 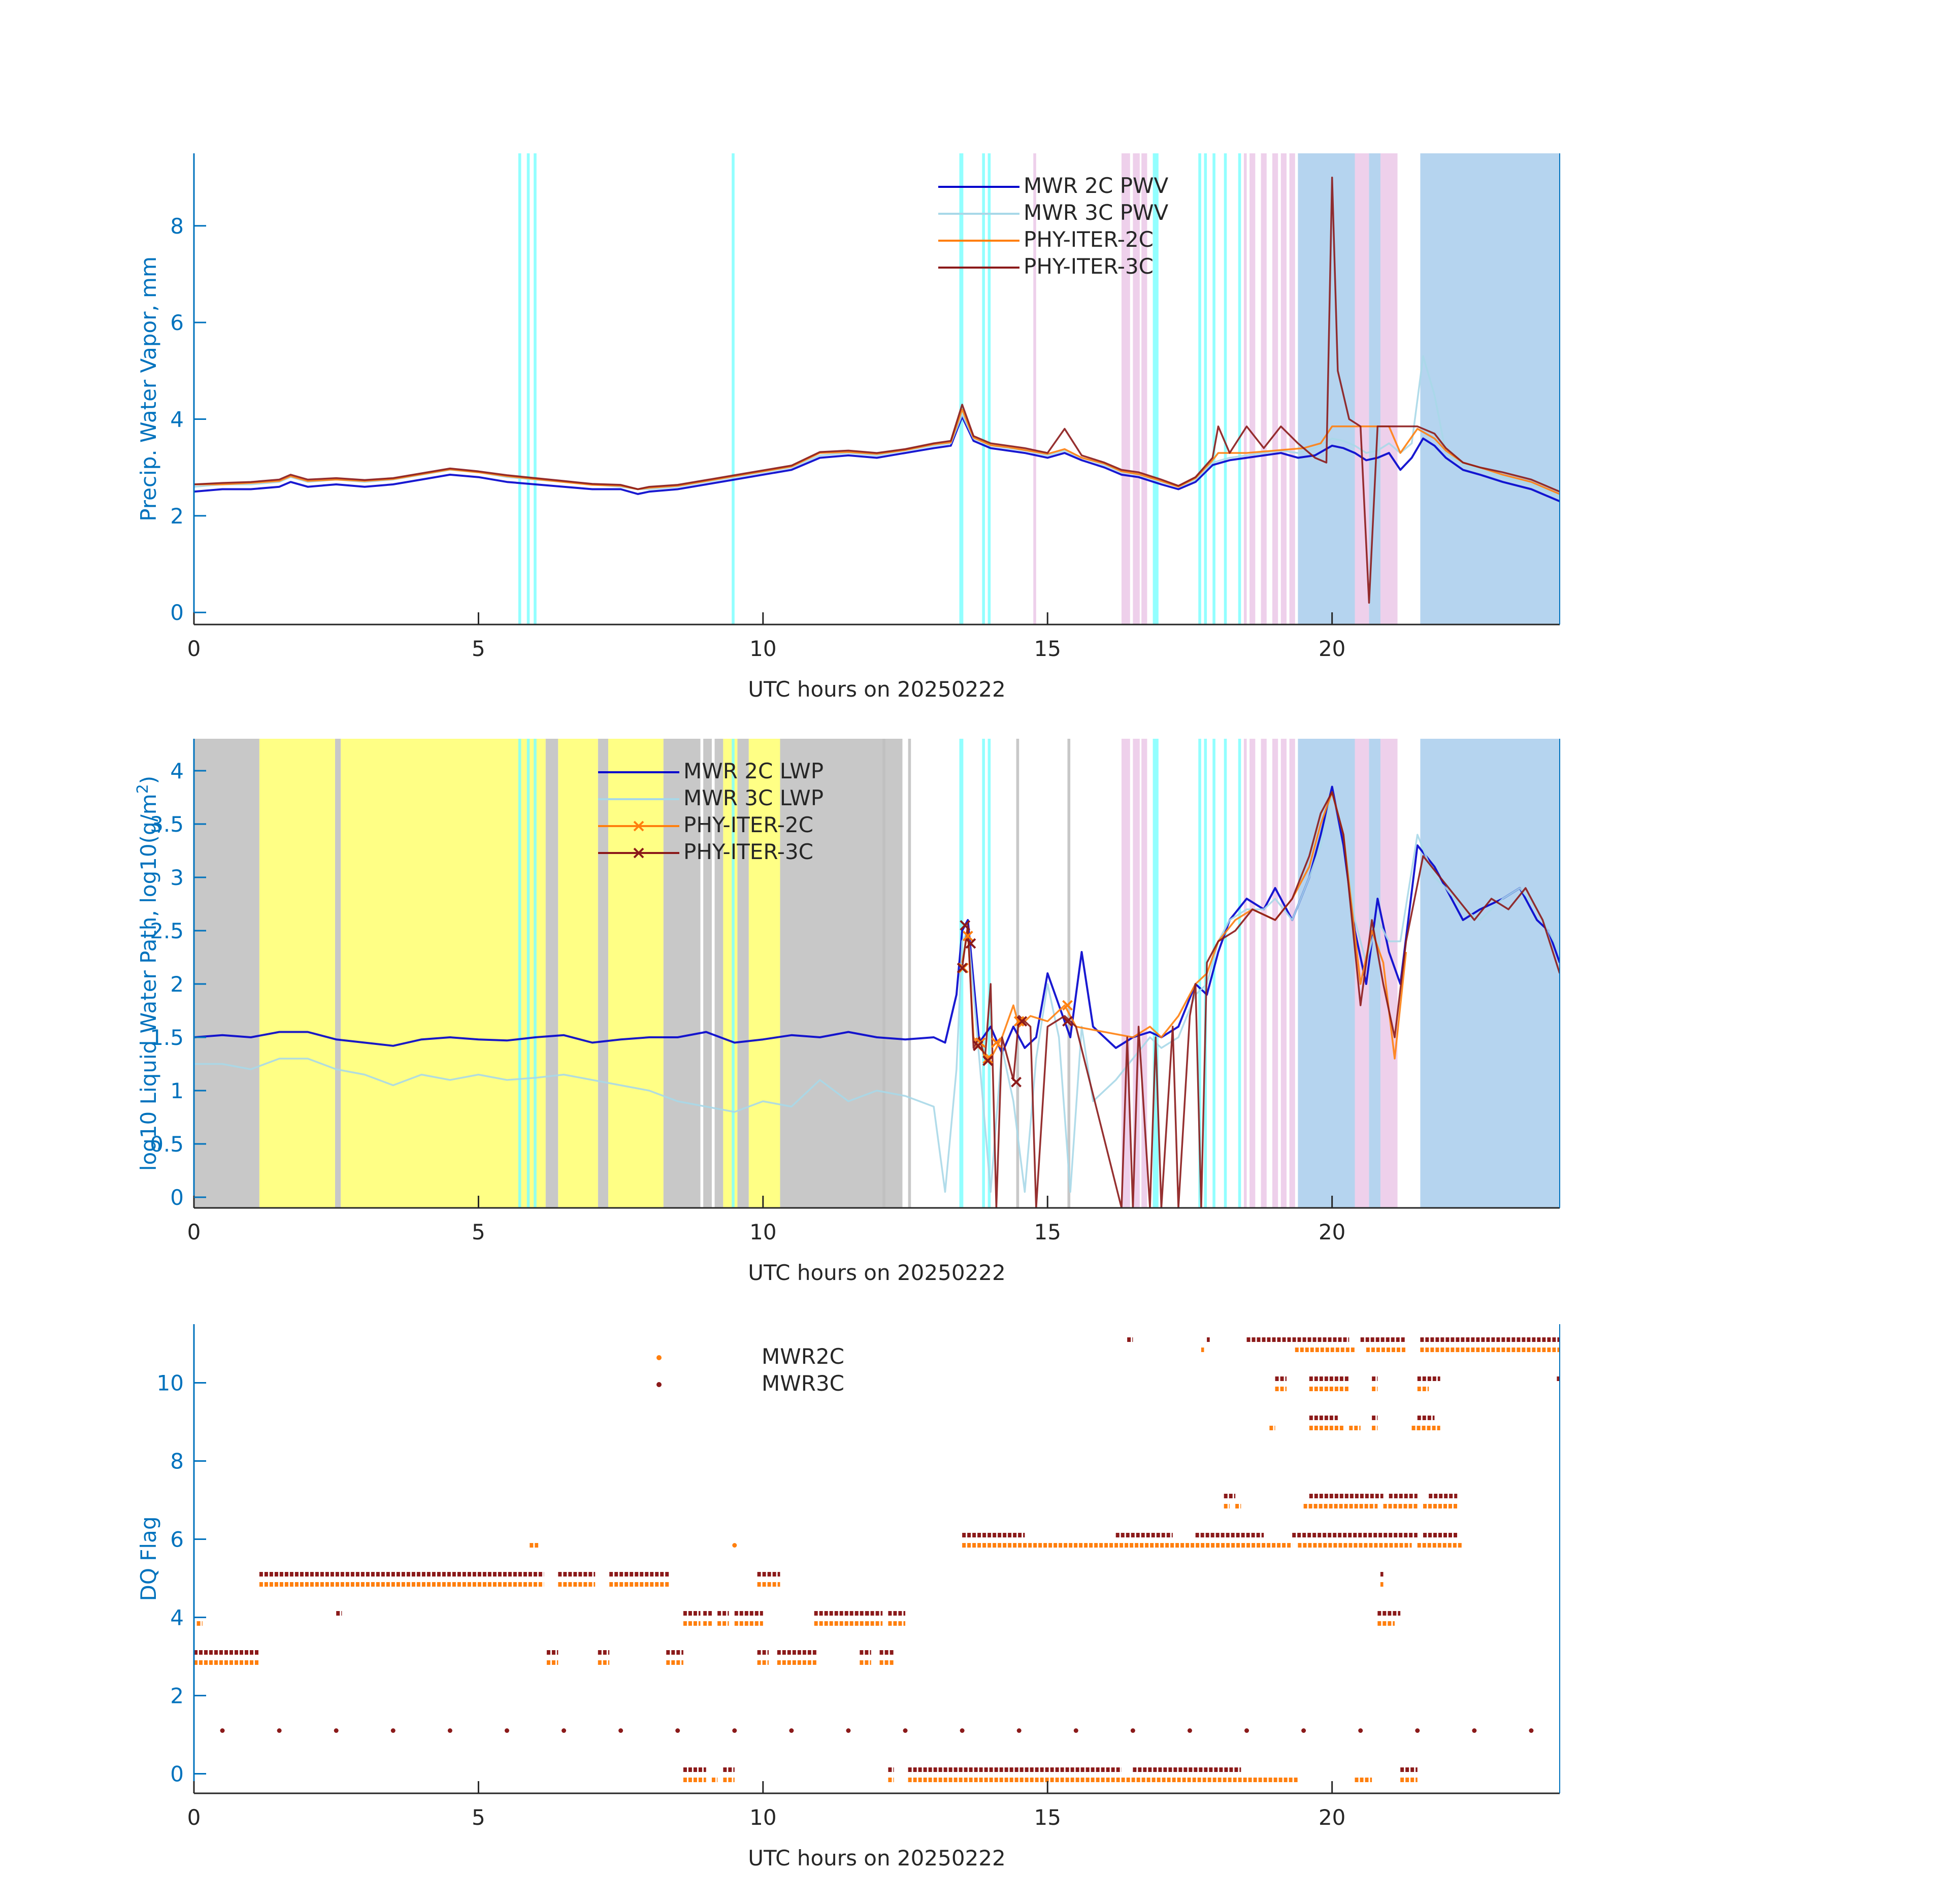 I want to click on y-tick-label: 6, so click(x=177, y=1540).